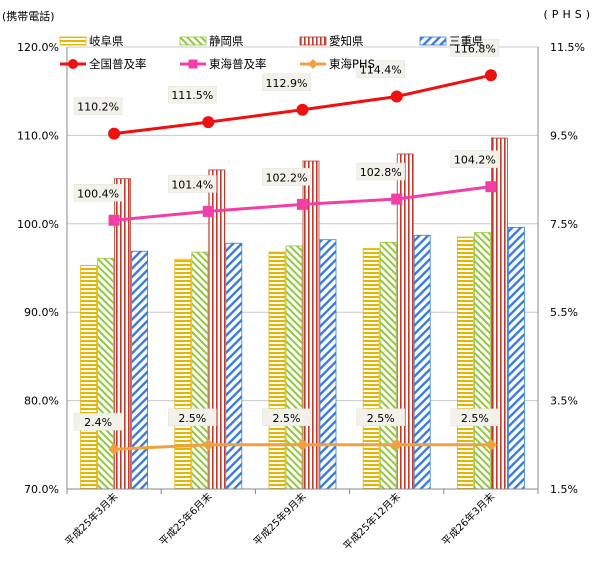  I want to click on legend-line-label-1: 全国普及率, so click(118, 64).